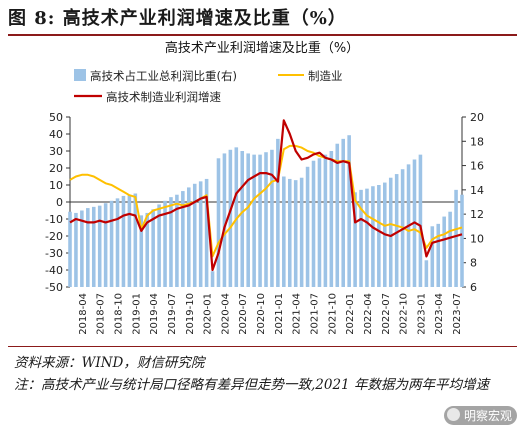 This screenshot has height=431, width=525. What do you see at coordinates (297, 314) in the screenshot?
I see `x-tick-label: 2021-04` at bounding box center [297, 314].